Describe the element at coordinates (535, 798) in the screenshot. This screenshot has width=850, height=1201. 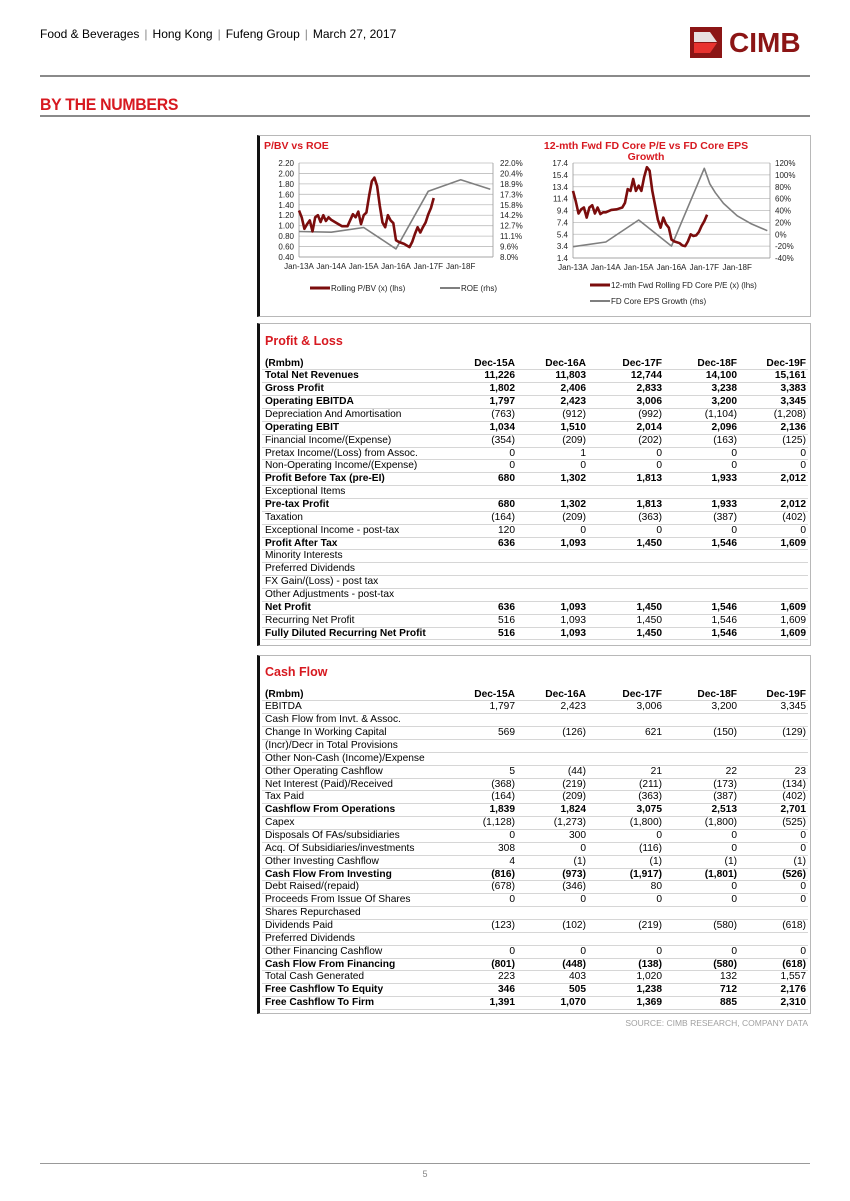
I see `table-row: Tax Paid (164) (209) (363) (387) (402)` at that location.